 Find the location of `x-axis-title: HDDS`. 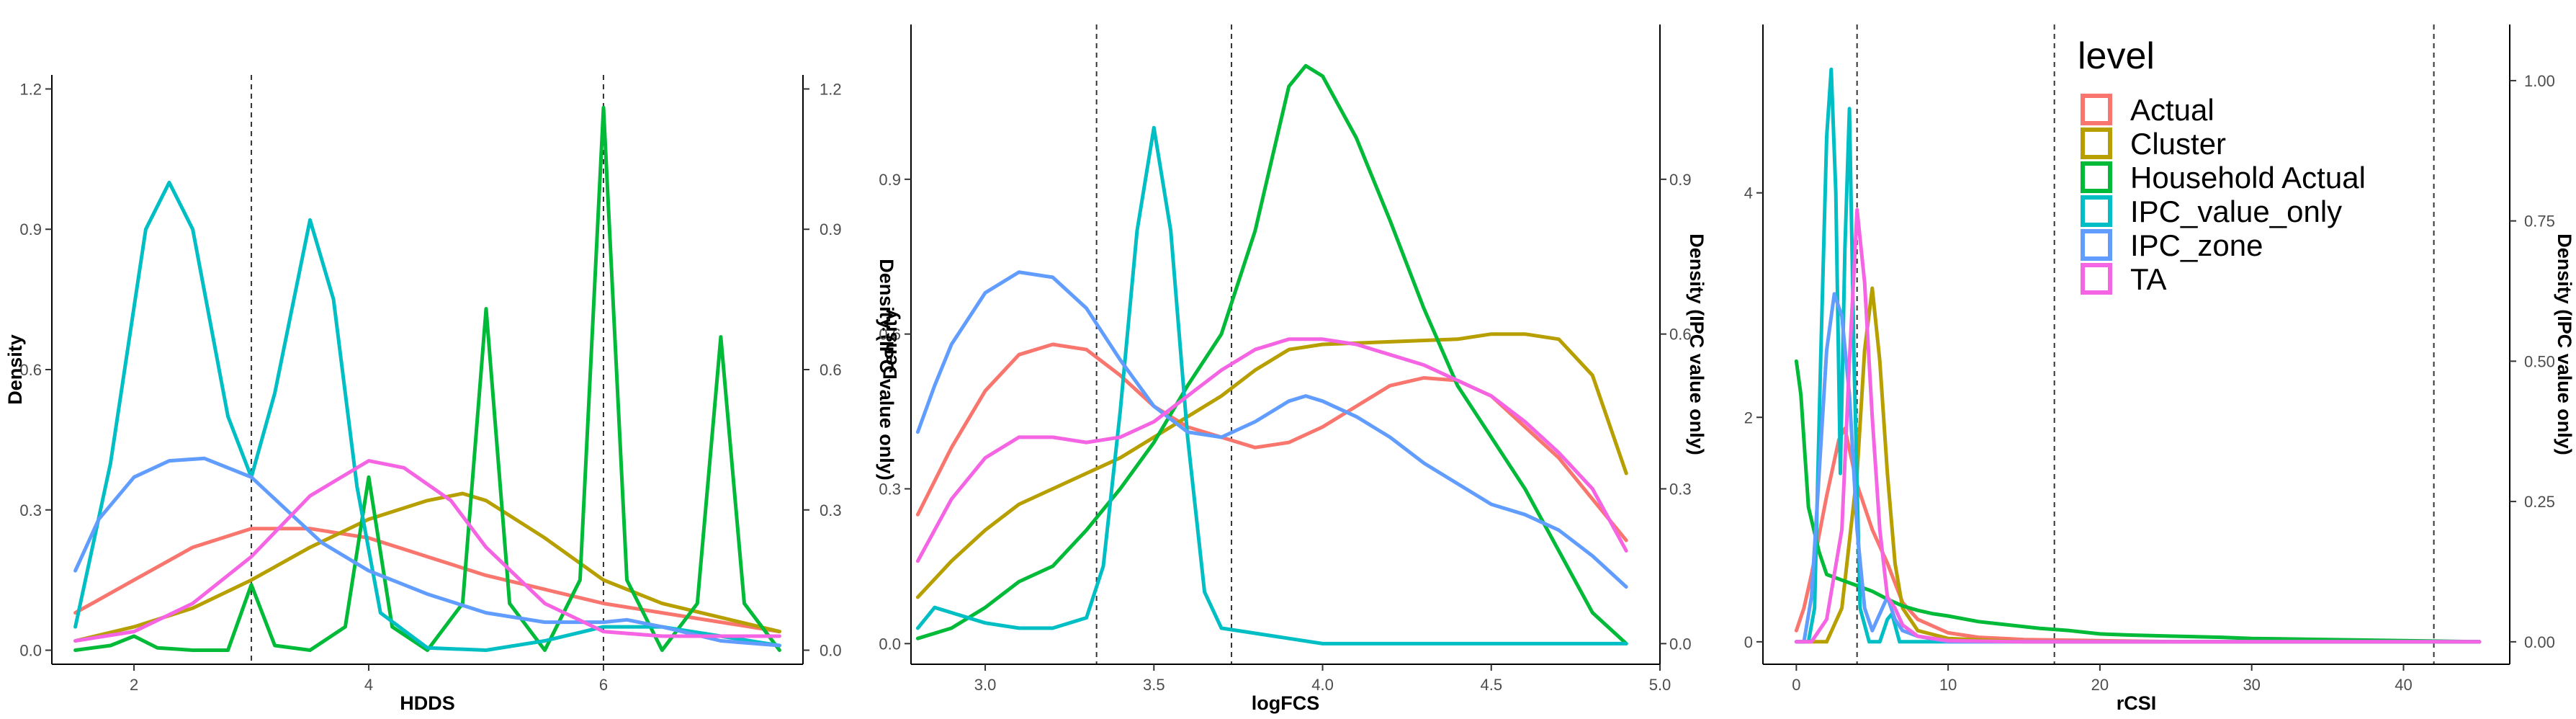

x-axis-title: HDDS is located at coordinates (427, 703).